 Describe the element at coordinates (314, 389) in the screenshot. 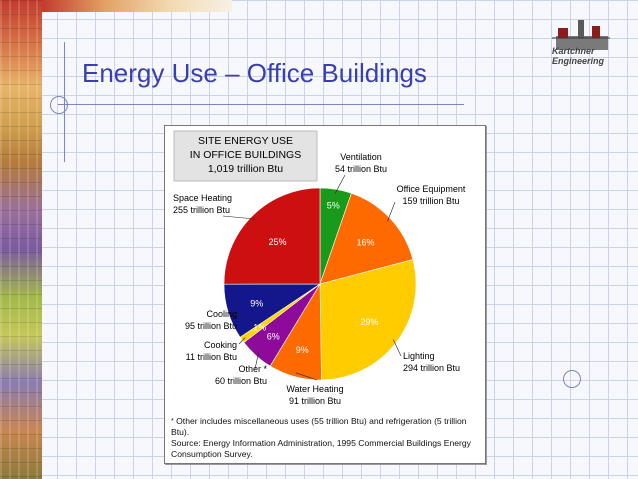

I see `category-name-water-heating: Water Heating` at that location.